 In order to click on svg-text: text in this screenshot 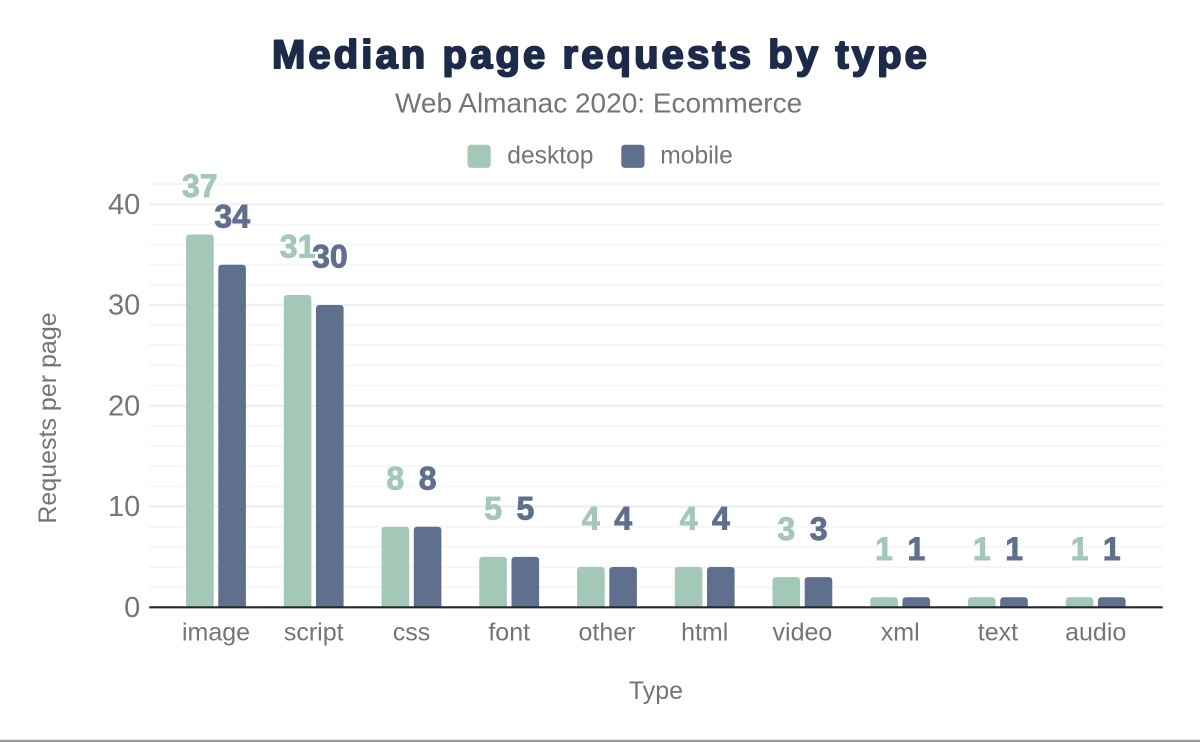, I will do `click(998, 633)`.